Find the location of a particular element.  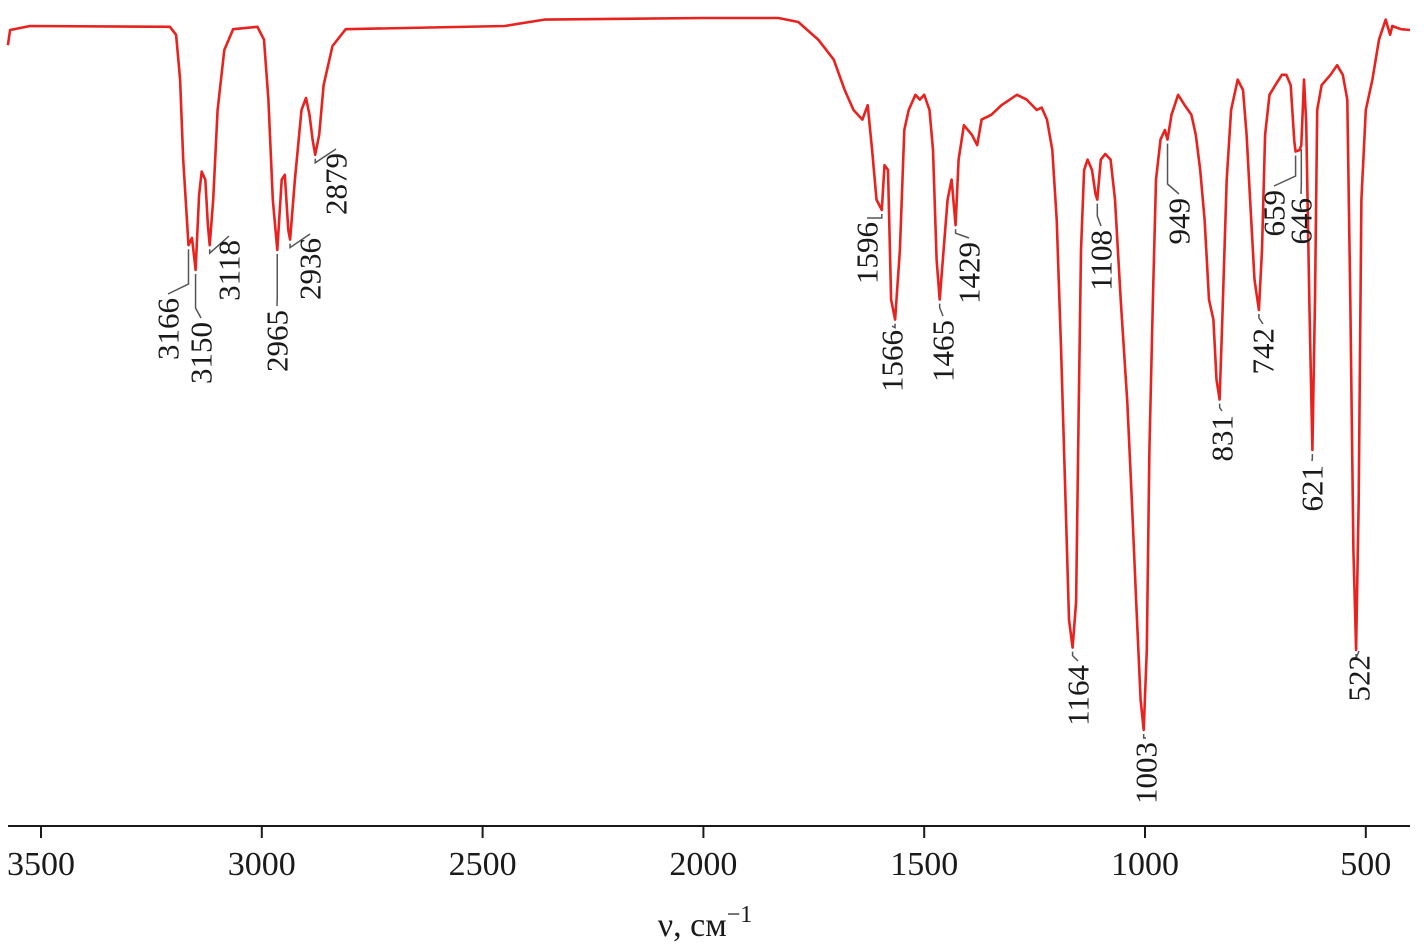

x-axis-ticks: 3500 3000 2500 2000 1500 1000 500 is located at coordinates (699, 854).